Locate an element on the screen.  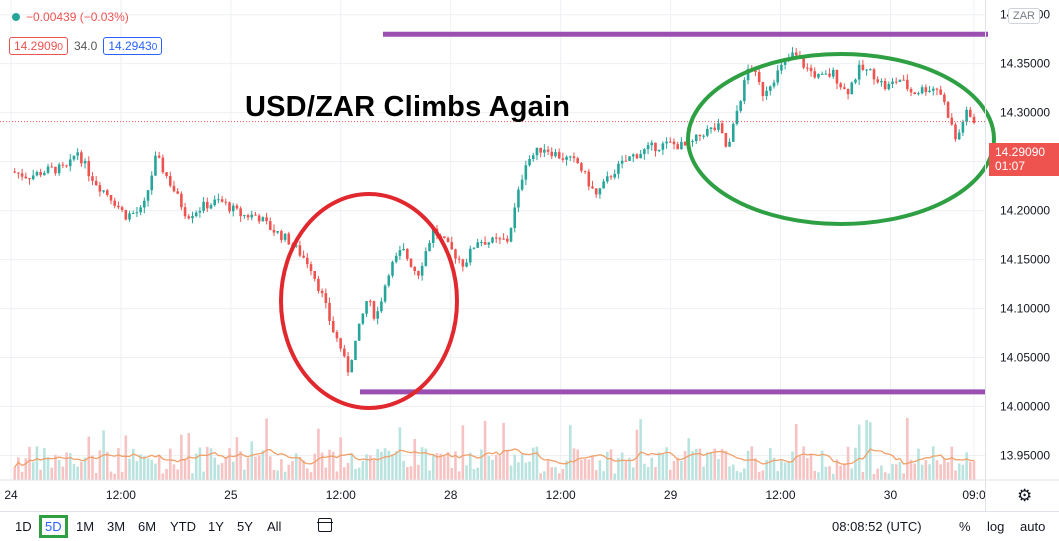
sell-price-box: 14.29090 is located at coordinates (38, 46).